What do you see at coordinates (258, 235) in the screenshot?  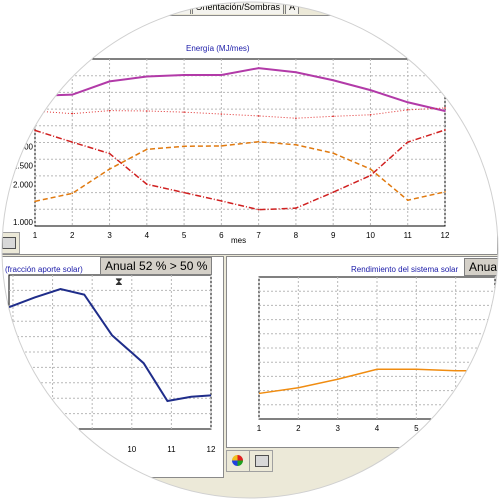 I see `energy-x-tick-label: 7` at bounding box center [258, 235].